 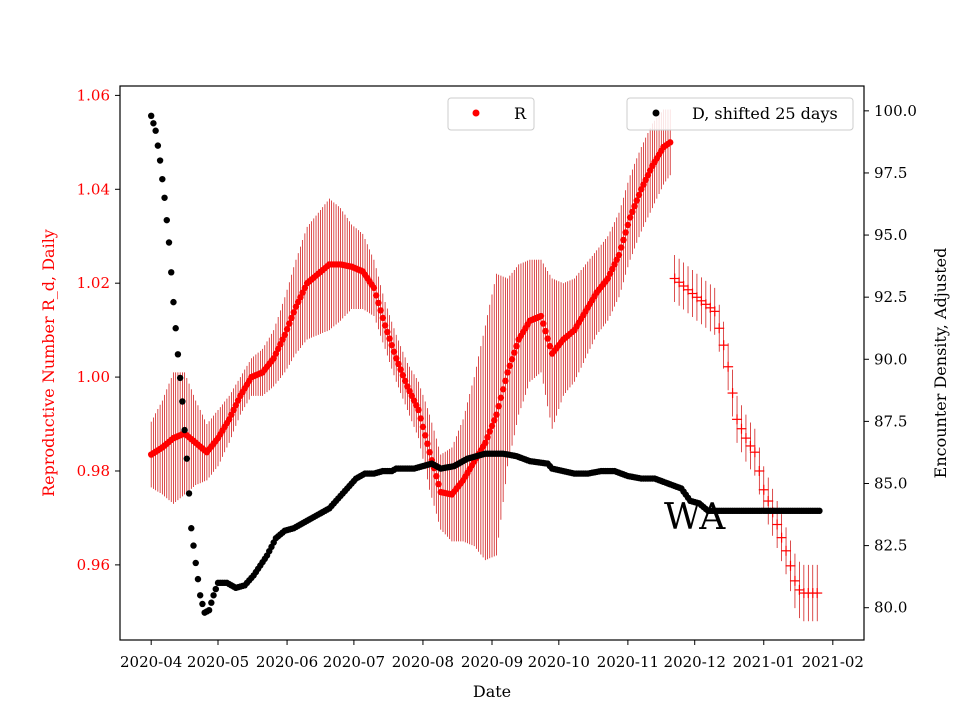 I want to click on legend-r: R, so click(x=491, y=114).